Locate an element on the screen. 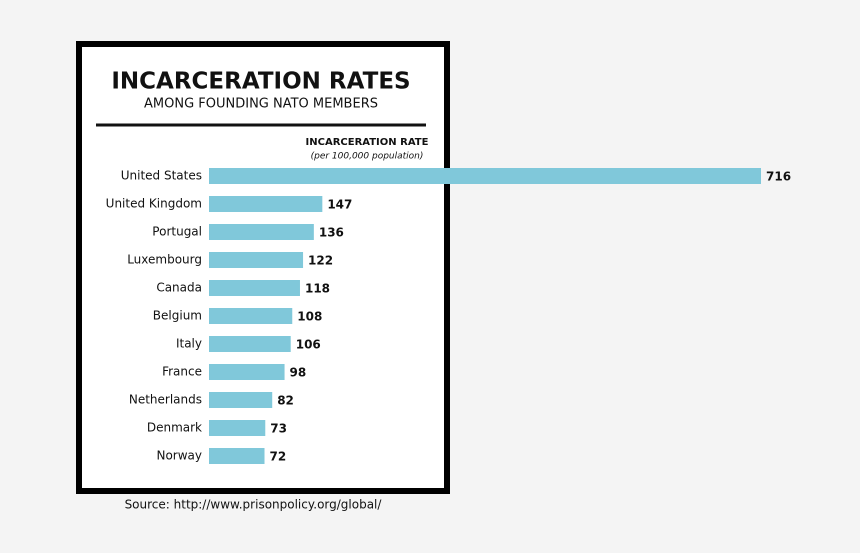  value-label: 136 is located at coordinates (331, 233).